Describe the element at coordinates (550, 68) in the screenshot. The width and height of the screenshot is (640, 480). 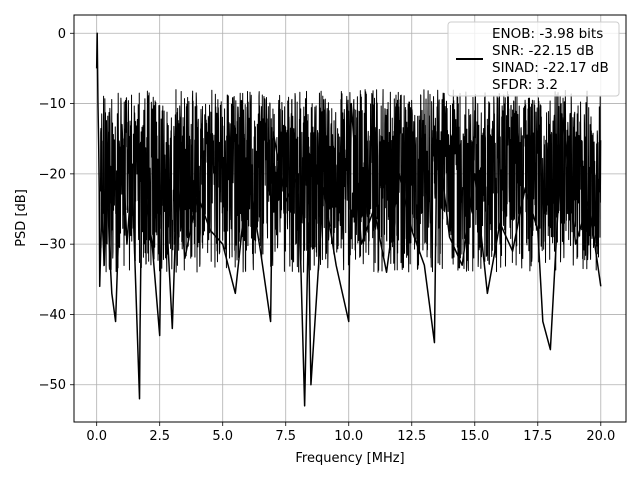
I see `legend-line-3: SINAD: -22.17 dB` at that location.